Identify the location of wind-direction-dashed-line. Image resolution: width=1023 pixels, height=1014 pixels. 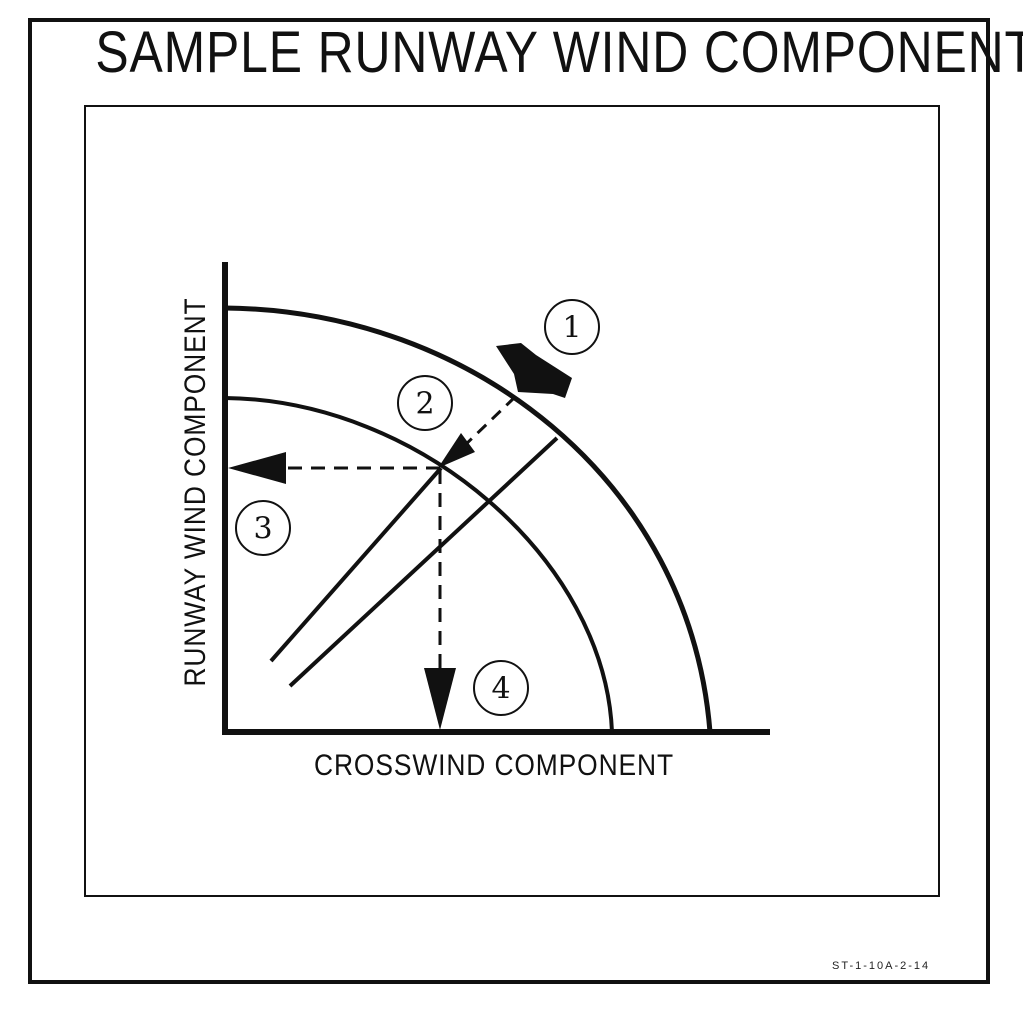
(488, 422).